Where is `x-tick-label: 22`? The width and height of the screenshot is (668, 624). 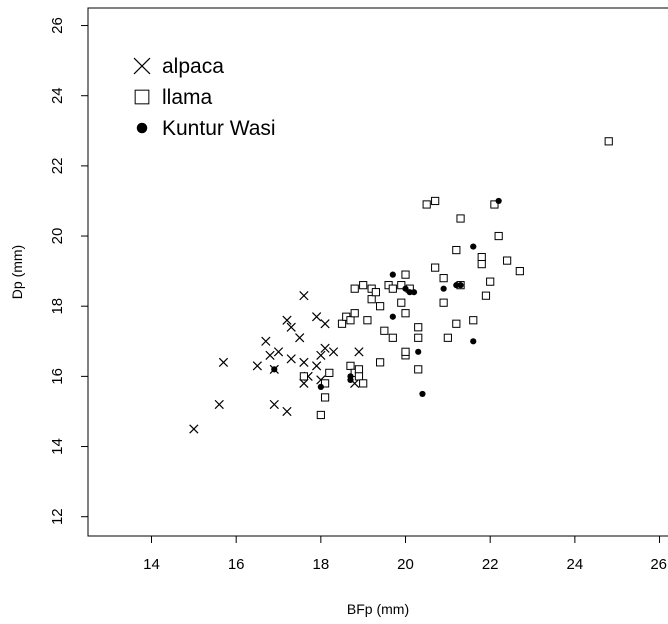
x-tick-label: 22 is located at coordinates (490, 564).